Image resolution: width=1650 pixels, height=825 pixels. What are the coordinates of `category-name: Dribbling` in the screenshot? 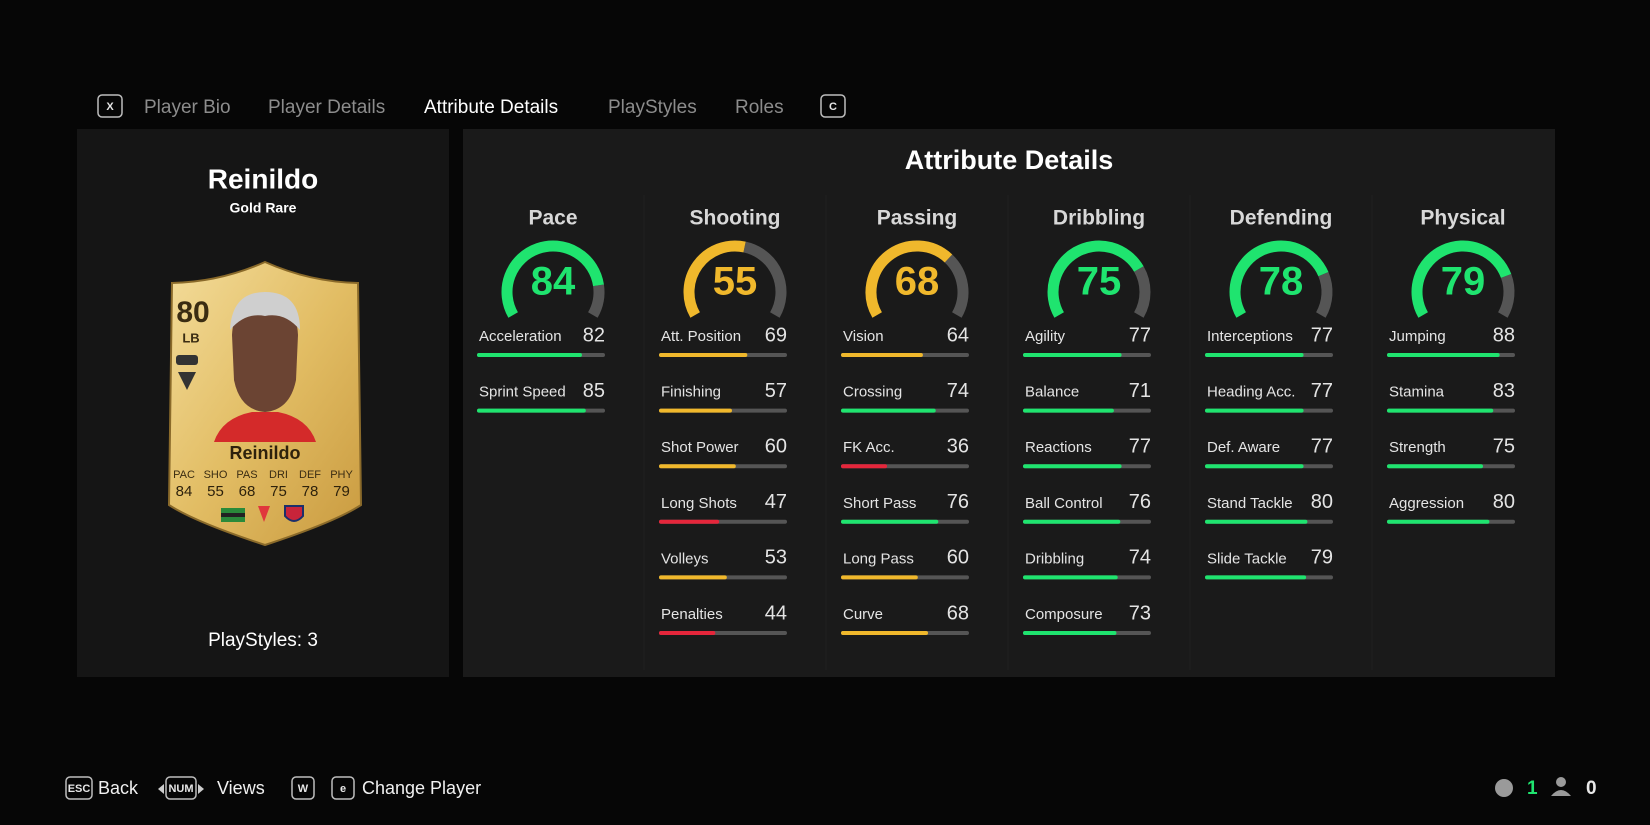 It's located at (1099, 218).